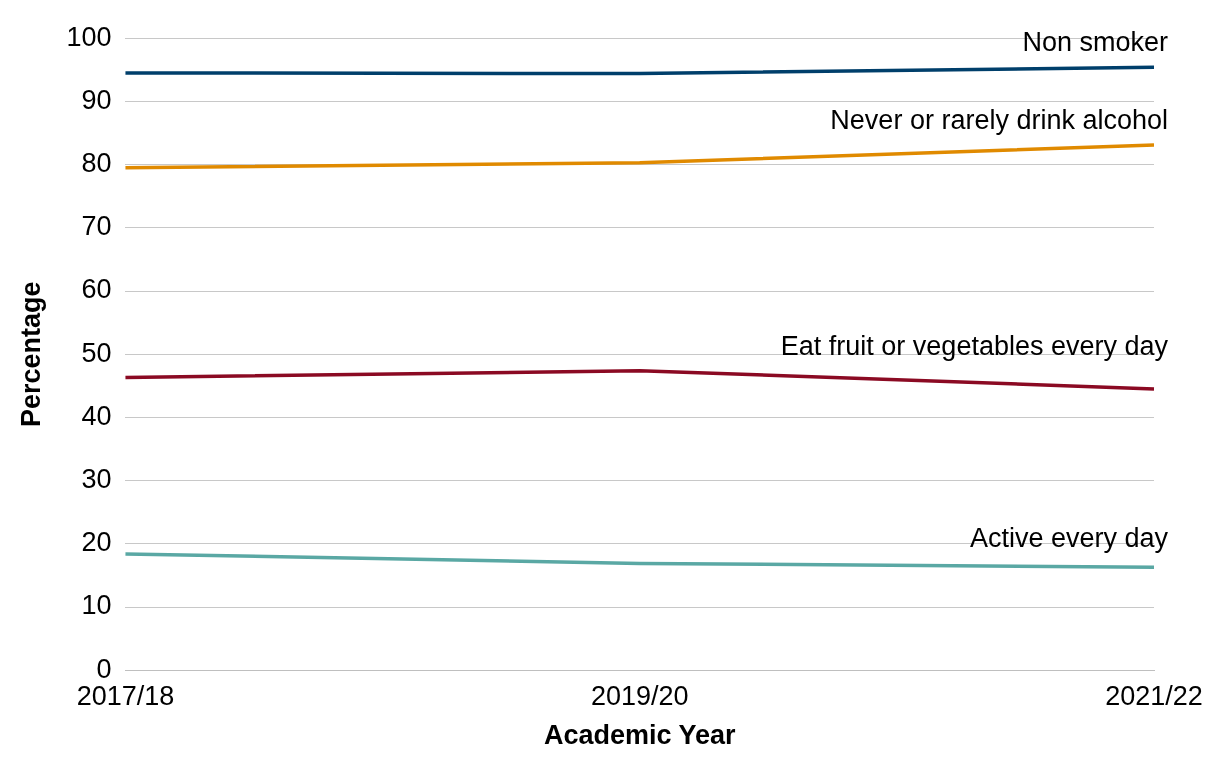 The height and width of the screenshot is (769, 1222). Describe the element at coordinates (96, 605) in the screenshot. I see `y-tick-label: 10` at that location.